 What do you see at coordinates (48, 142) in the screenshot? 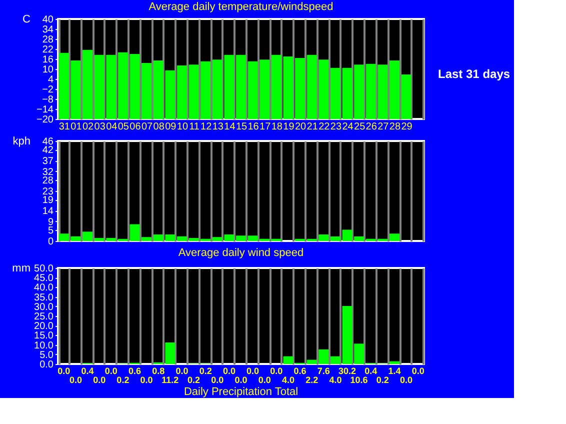
I see `y-tick-label: 46` at bounding box center [48, 142].